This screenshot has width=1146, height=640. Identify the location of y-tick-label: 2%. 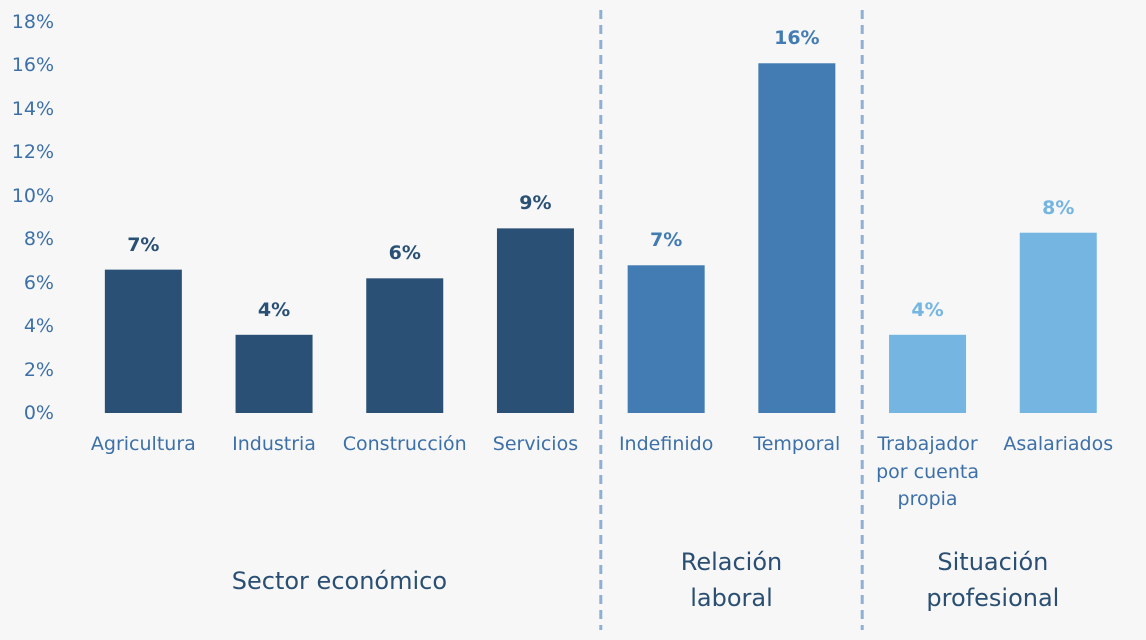
(38, 369).